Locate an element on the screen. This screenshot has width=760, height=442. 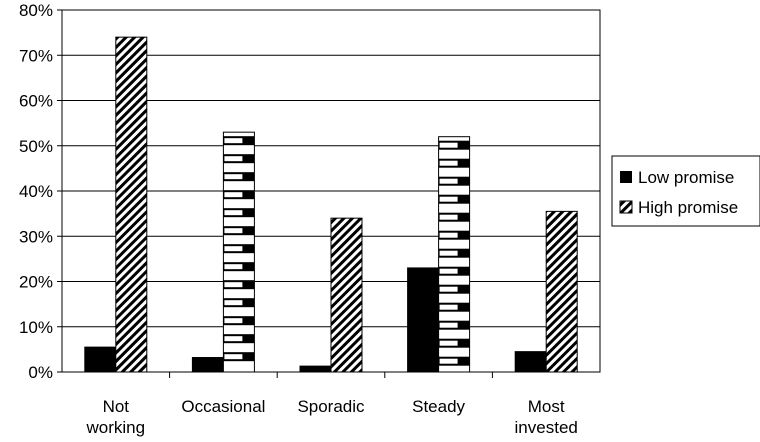
category-label: Sporadic is located at coordinates (331, 406).